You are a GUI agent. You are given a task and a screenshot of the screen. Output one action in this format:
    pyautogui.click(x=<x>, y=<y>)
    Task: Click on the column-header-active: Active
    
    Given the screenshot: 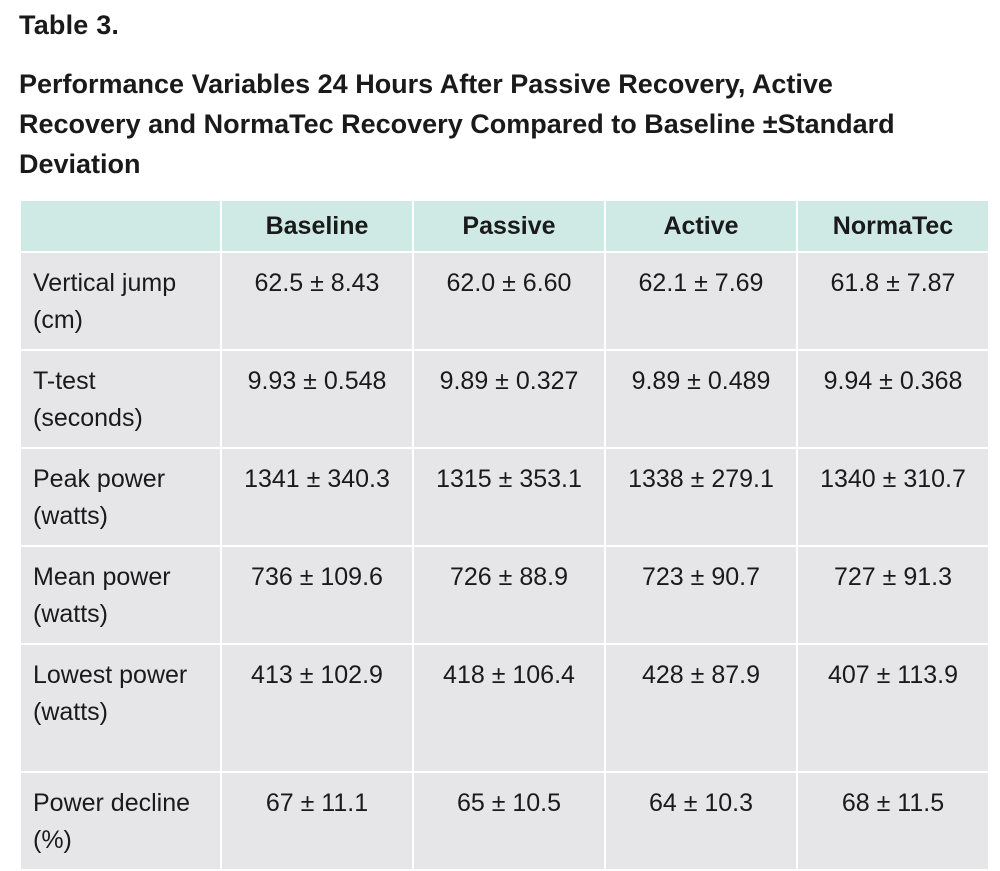 What is the action you would take?
    pyautogui.click(x=701, y=226)
    